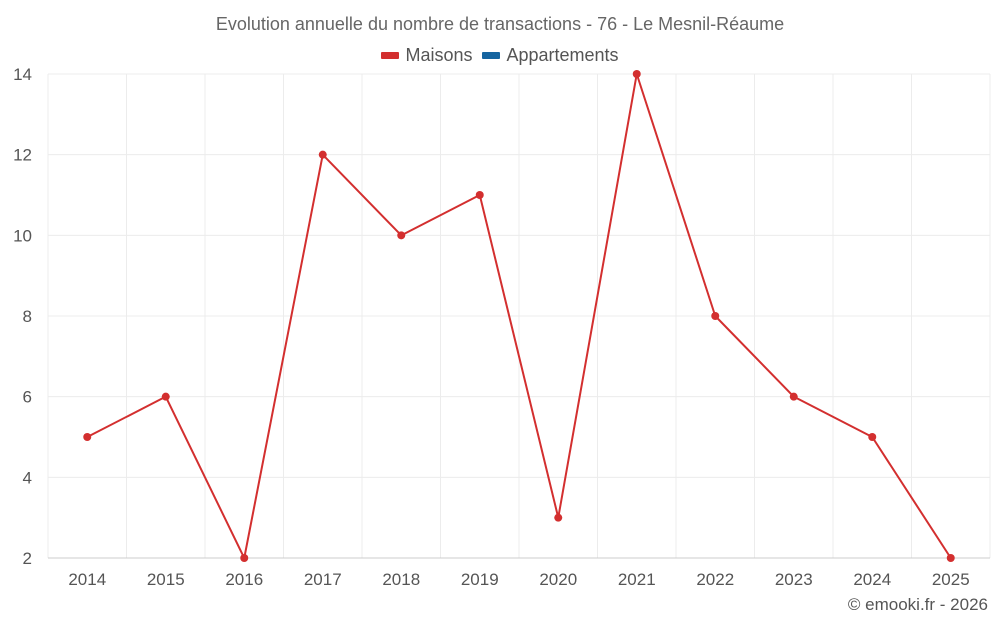 The image size is (1000, 625). I want to click on chart-legend: Maisons Appartements, so click(500, 55).